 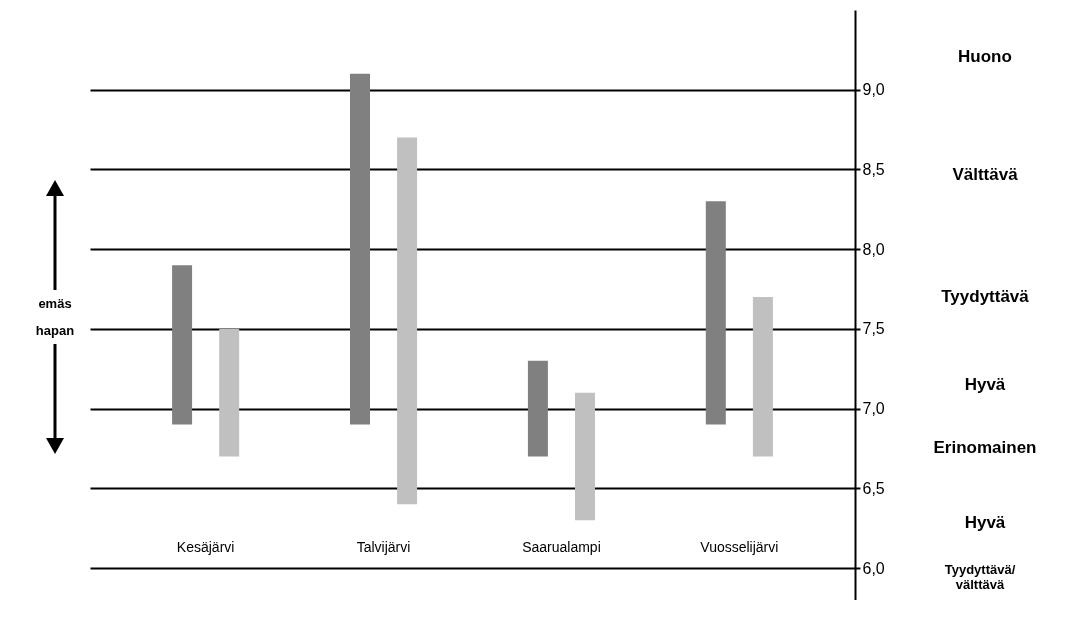 What do you see at coordinates (985, 297) in the screenshot?
I see `text: Tyydyttävä` at bounding box center [985, 297].